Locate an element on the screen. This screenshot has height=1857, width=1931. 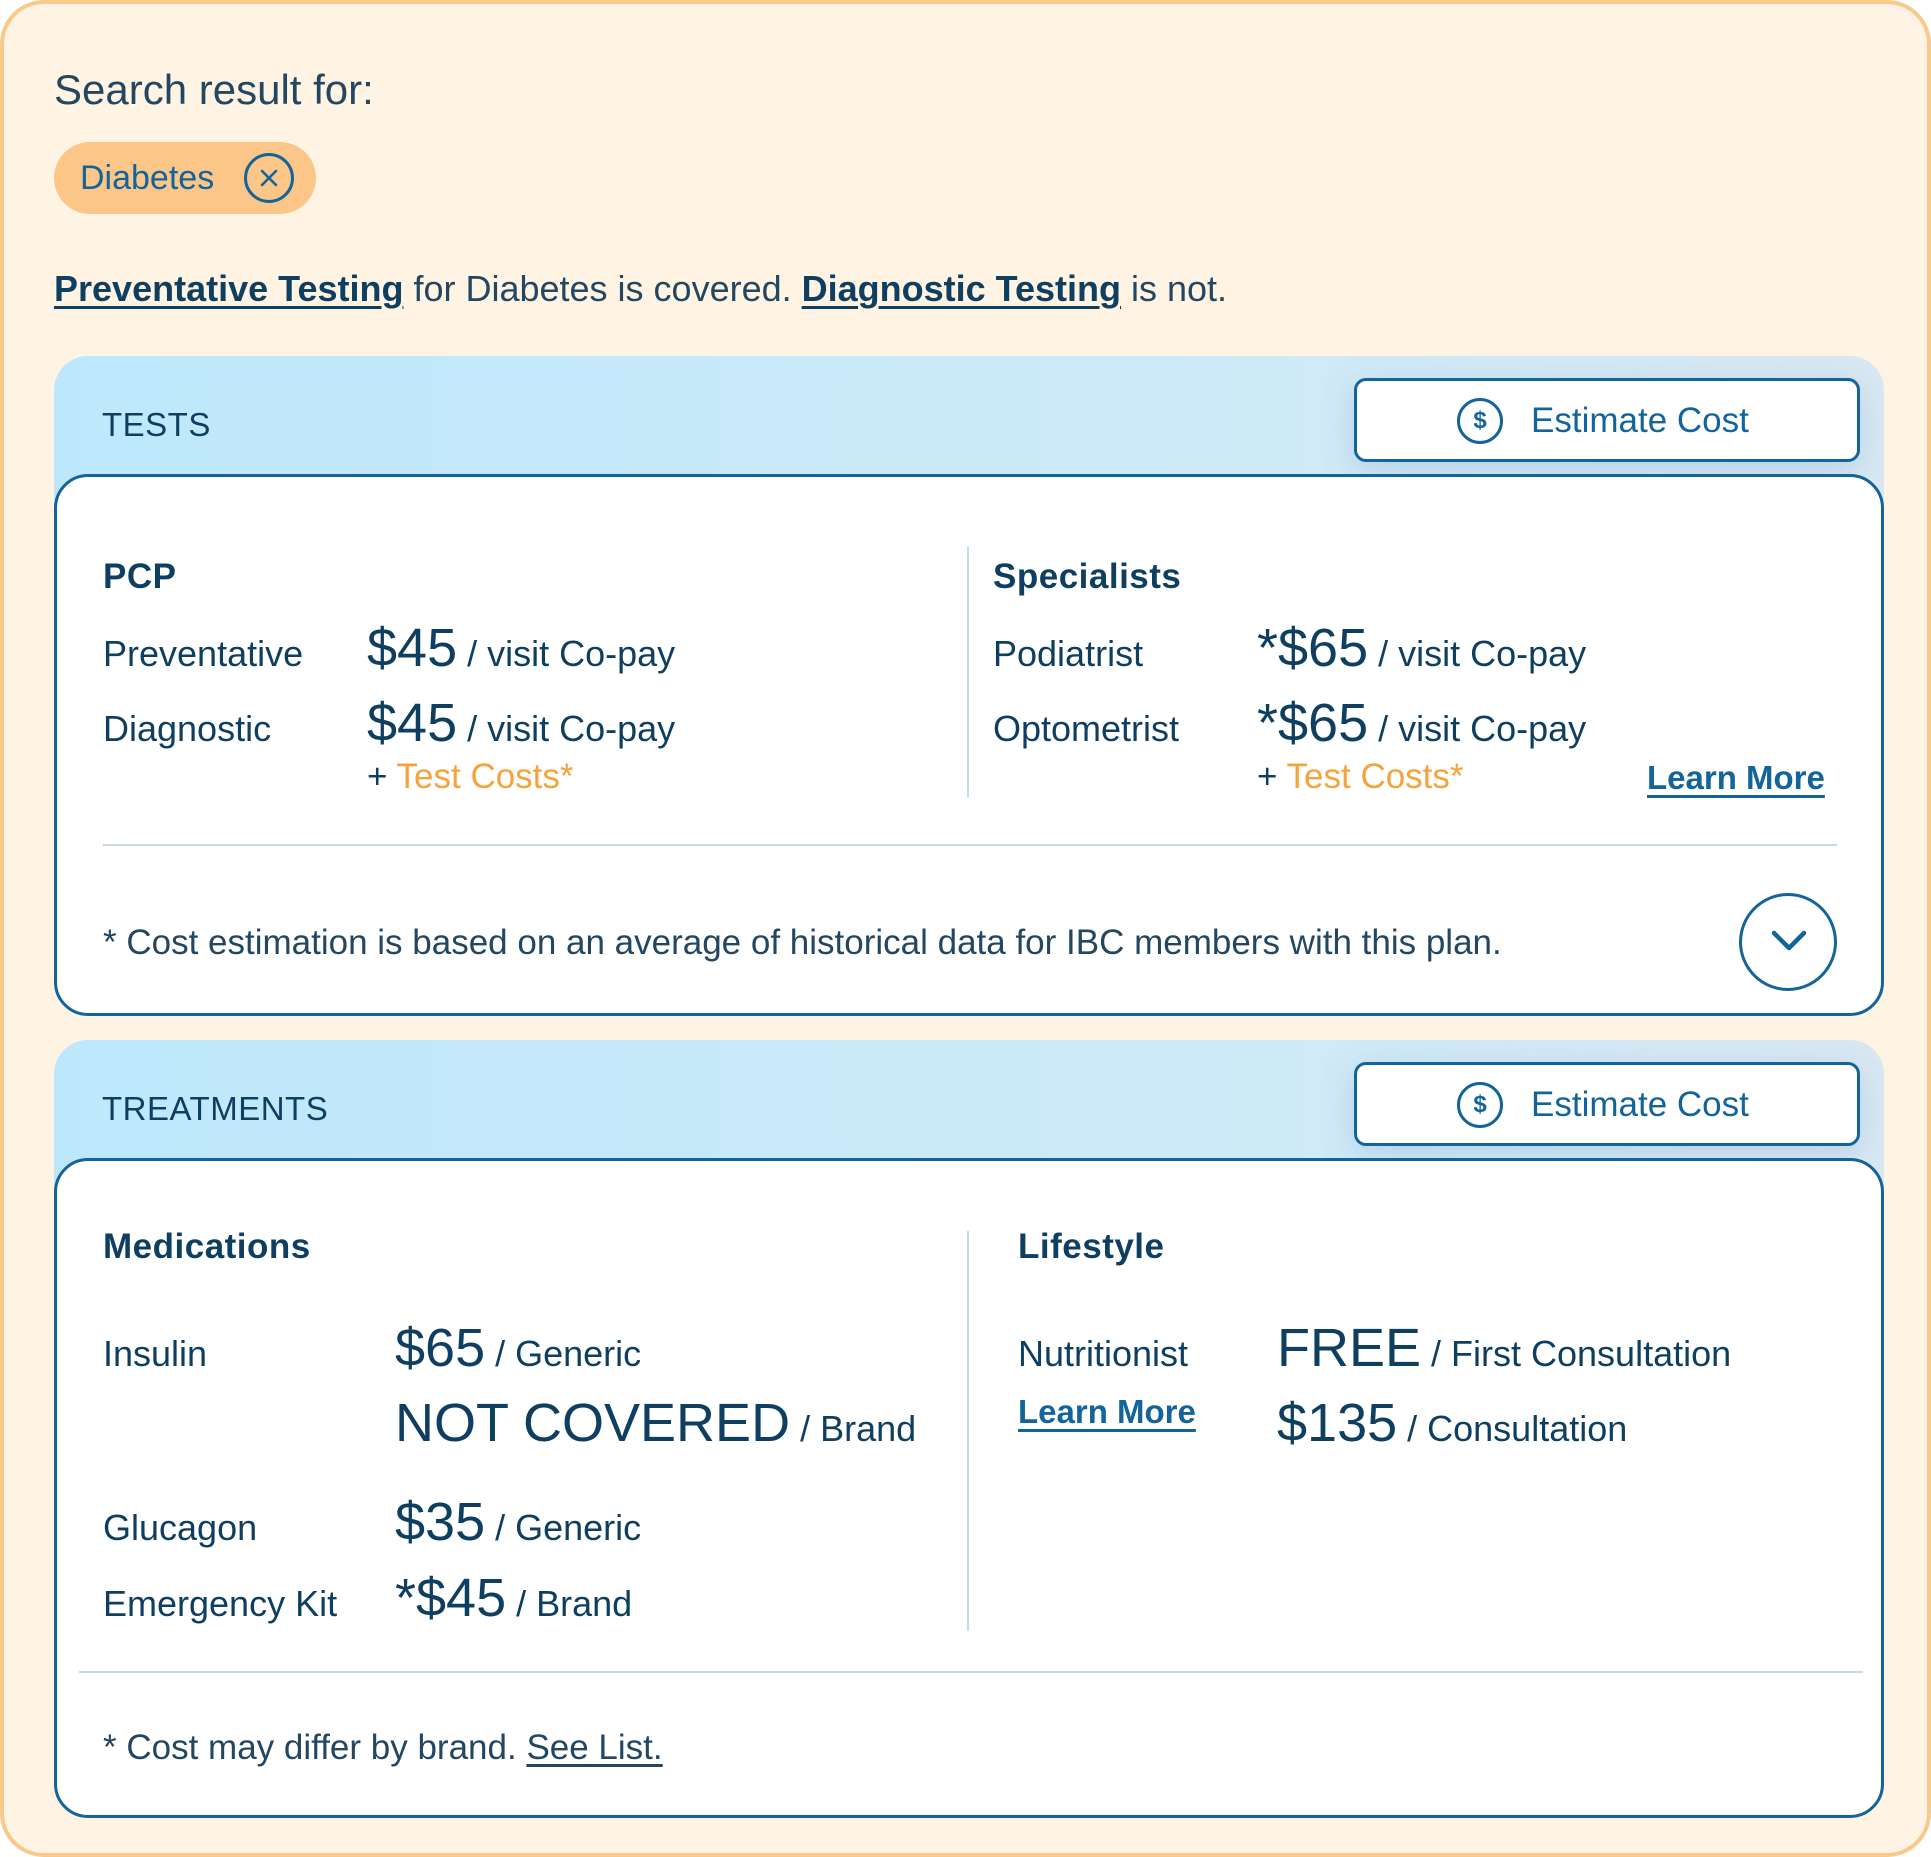
diagnostic-testing-link: Diagnostic Testing is located at coordinates (961, 288).